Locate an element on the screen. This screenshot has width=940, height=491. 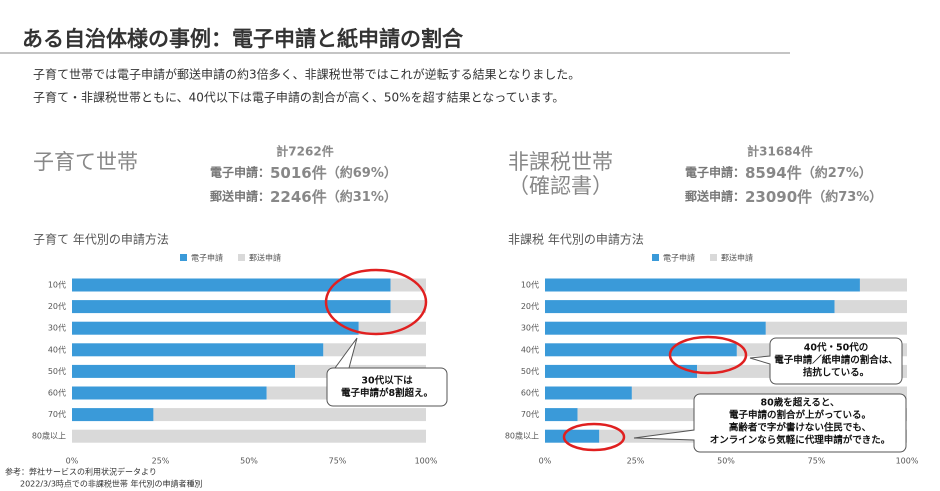
footnote: 参考：弊社サービスの利用状況データより is located at coordinates (81, 472).